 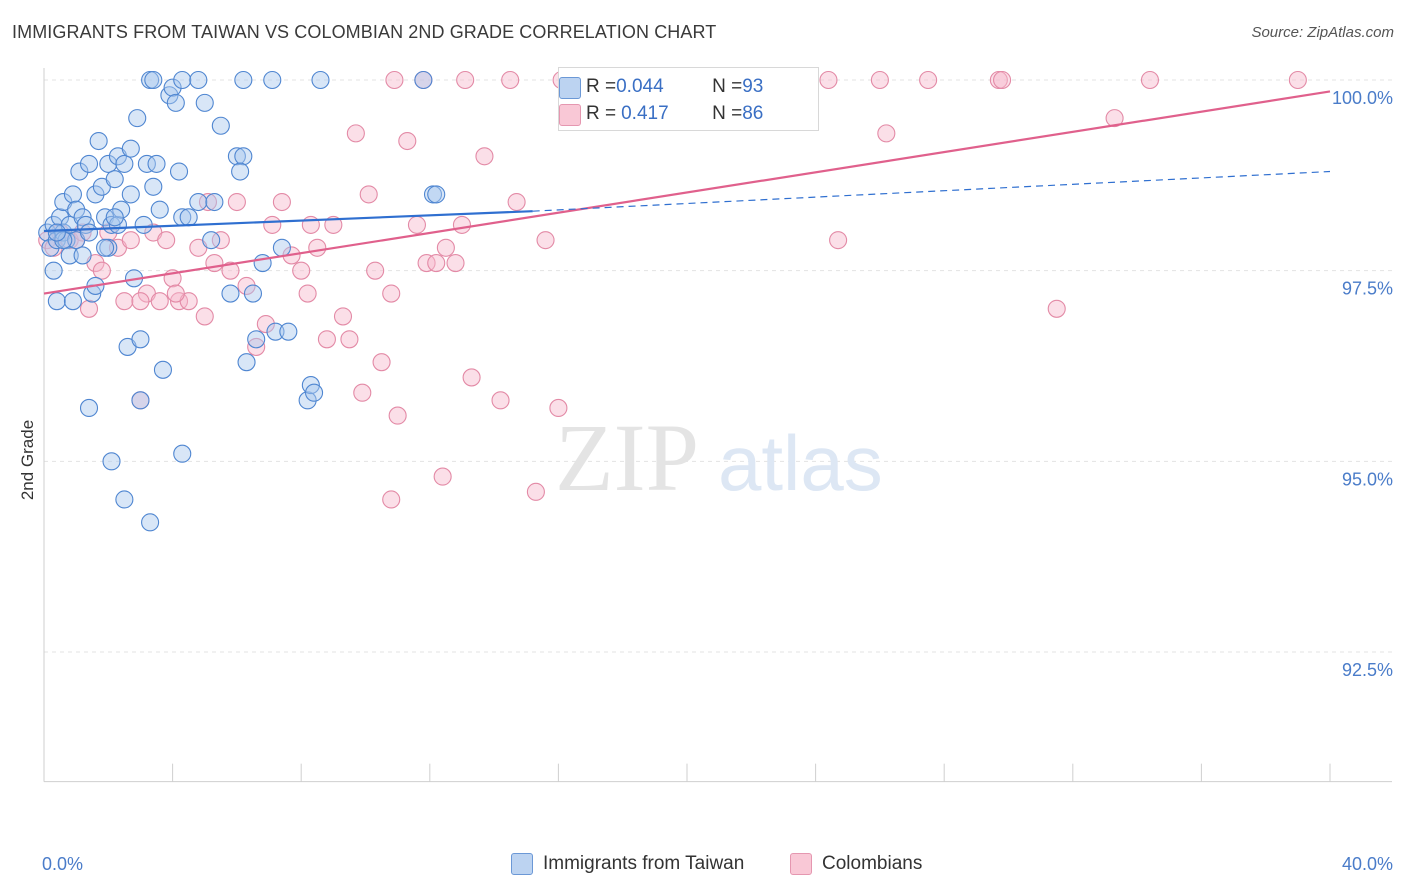 I want to click on colombians-swatch, so click(x=801, y=864).